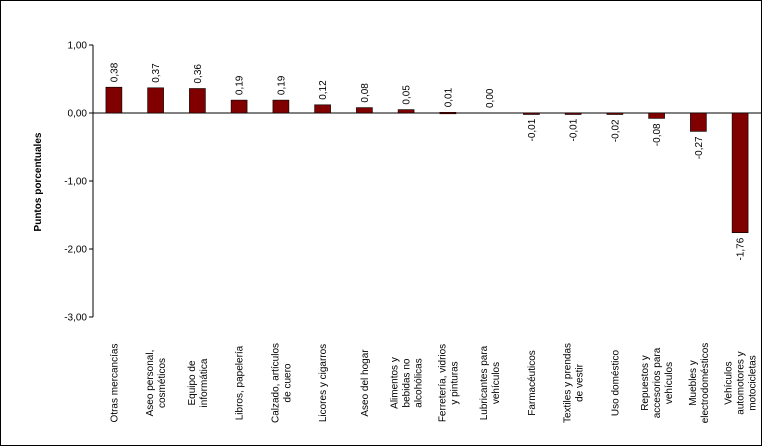 Image resolution: width=762 pixels, height=447 pixels. What do you see at coordinates (645, 383) in the screenshot?
I see `category-label-line: Repuestos y` at bounding box center [645, 383].